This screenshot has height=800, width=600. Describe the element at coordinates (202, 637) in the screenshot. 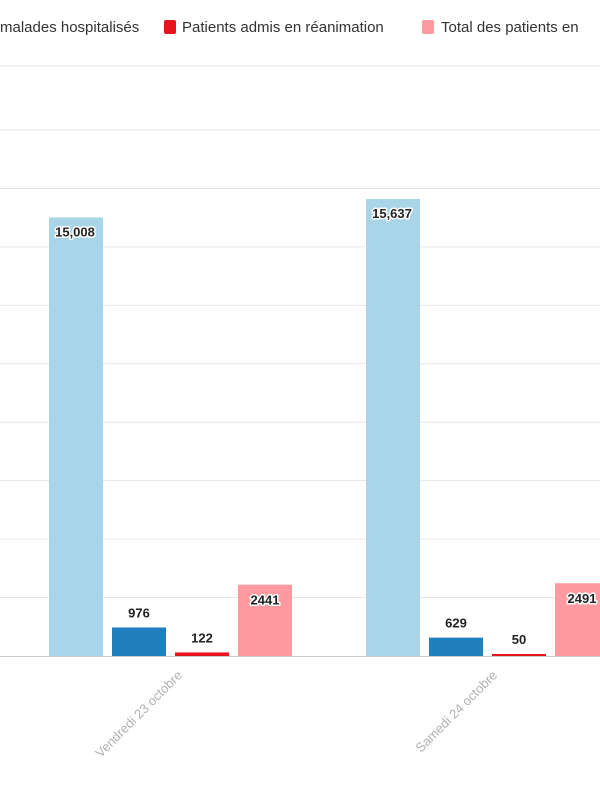

I see `data-label: 122` at that location.